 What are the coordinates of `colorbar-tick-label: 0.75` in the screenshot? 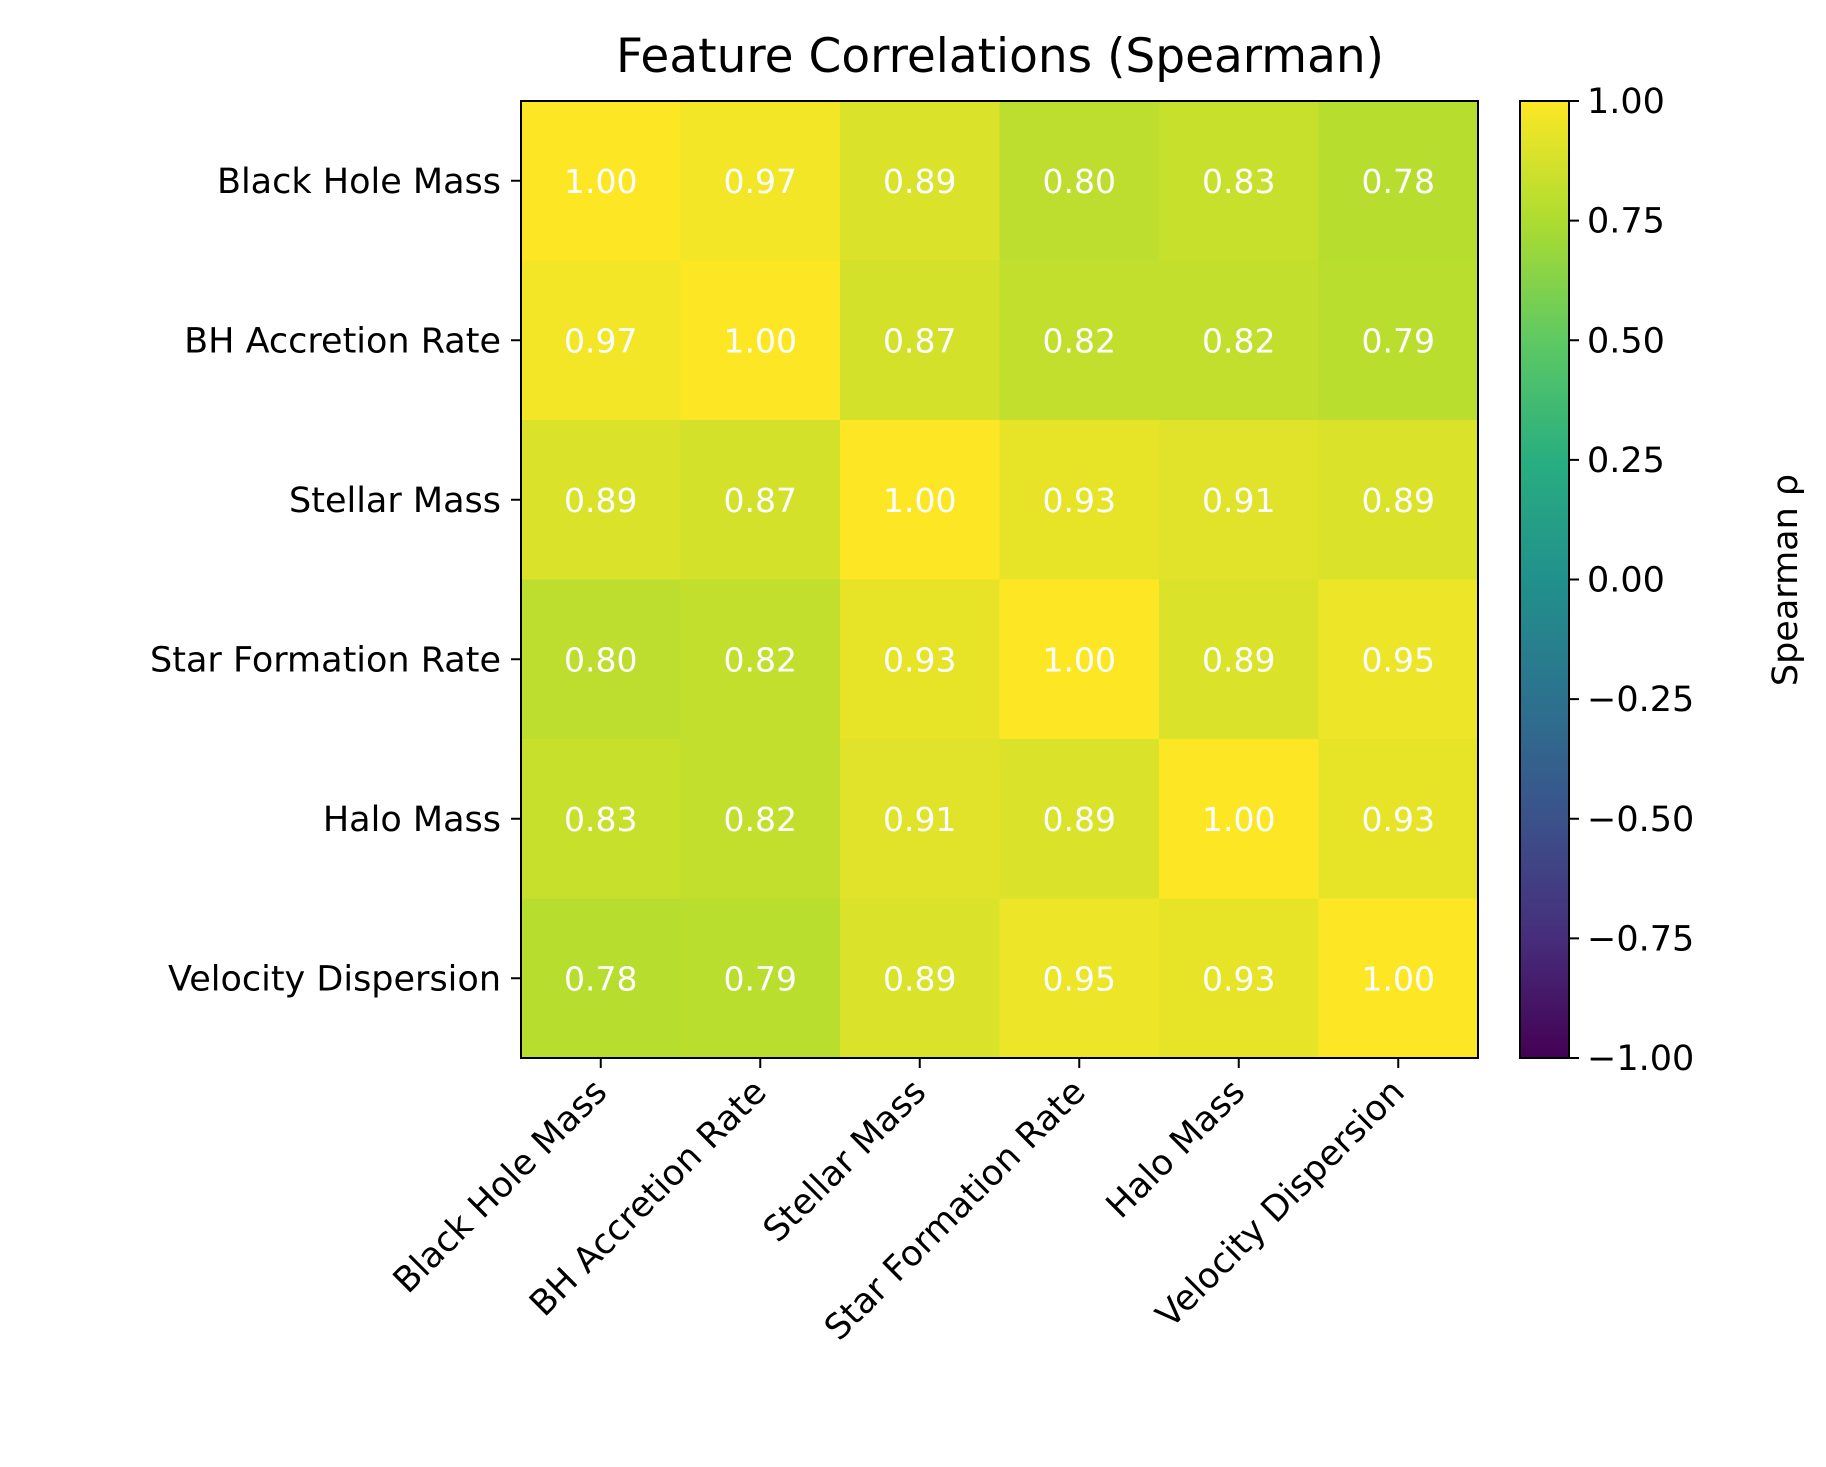 It's located at (1626, 222).